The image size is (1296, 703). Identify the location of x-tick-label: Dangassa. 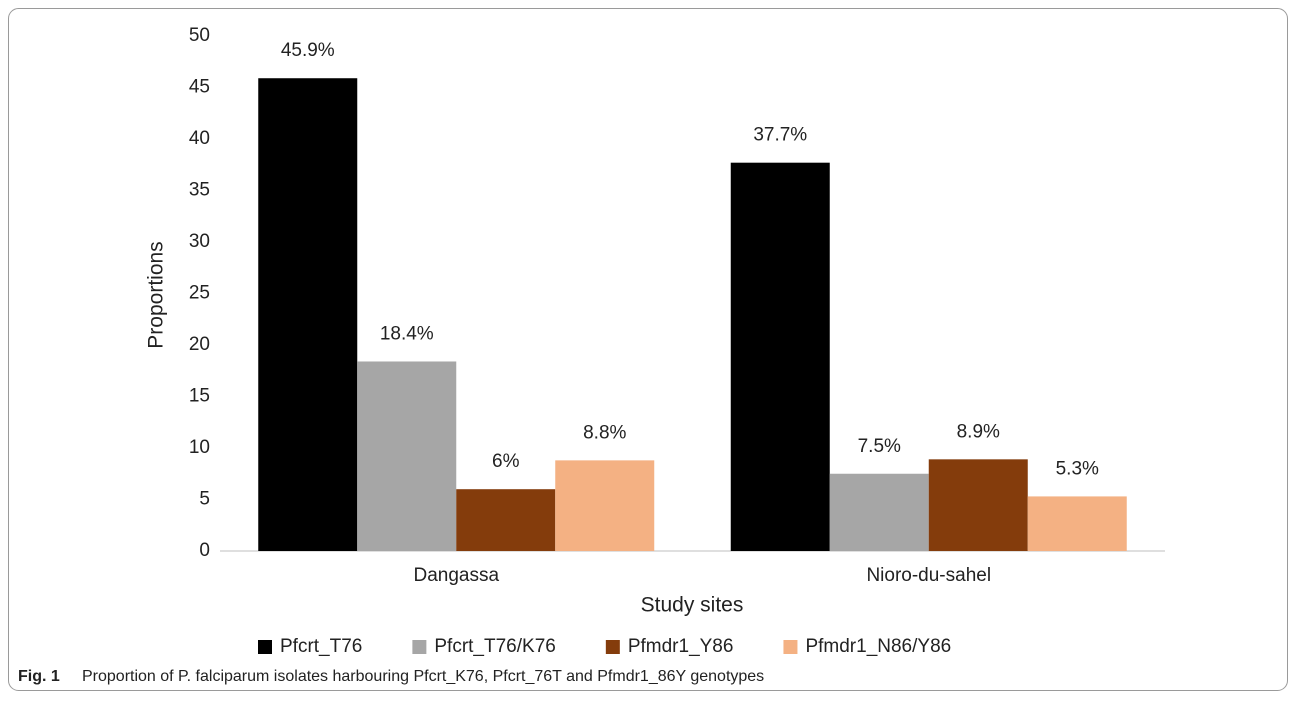
(456, 575).